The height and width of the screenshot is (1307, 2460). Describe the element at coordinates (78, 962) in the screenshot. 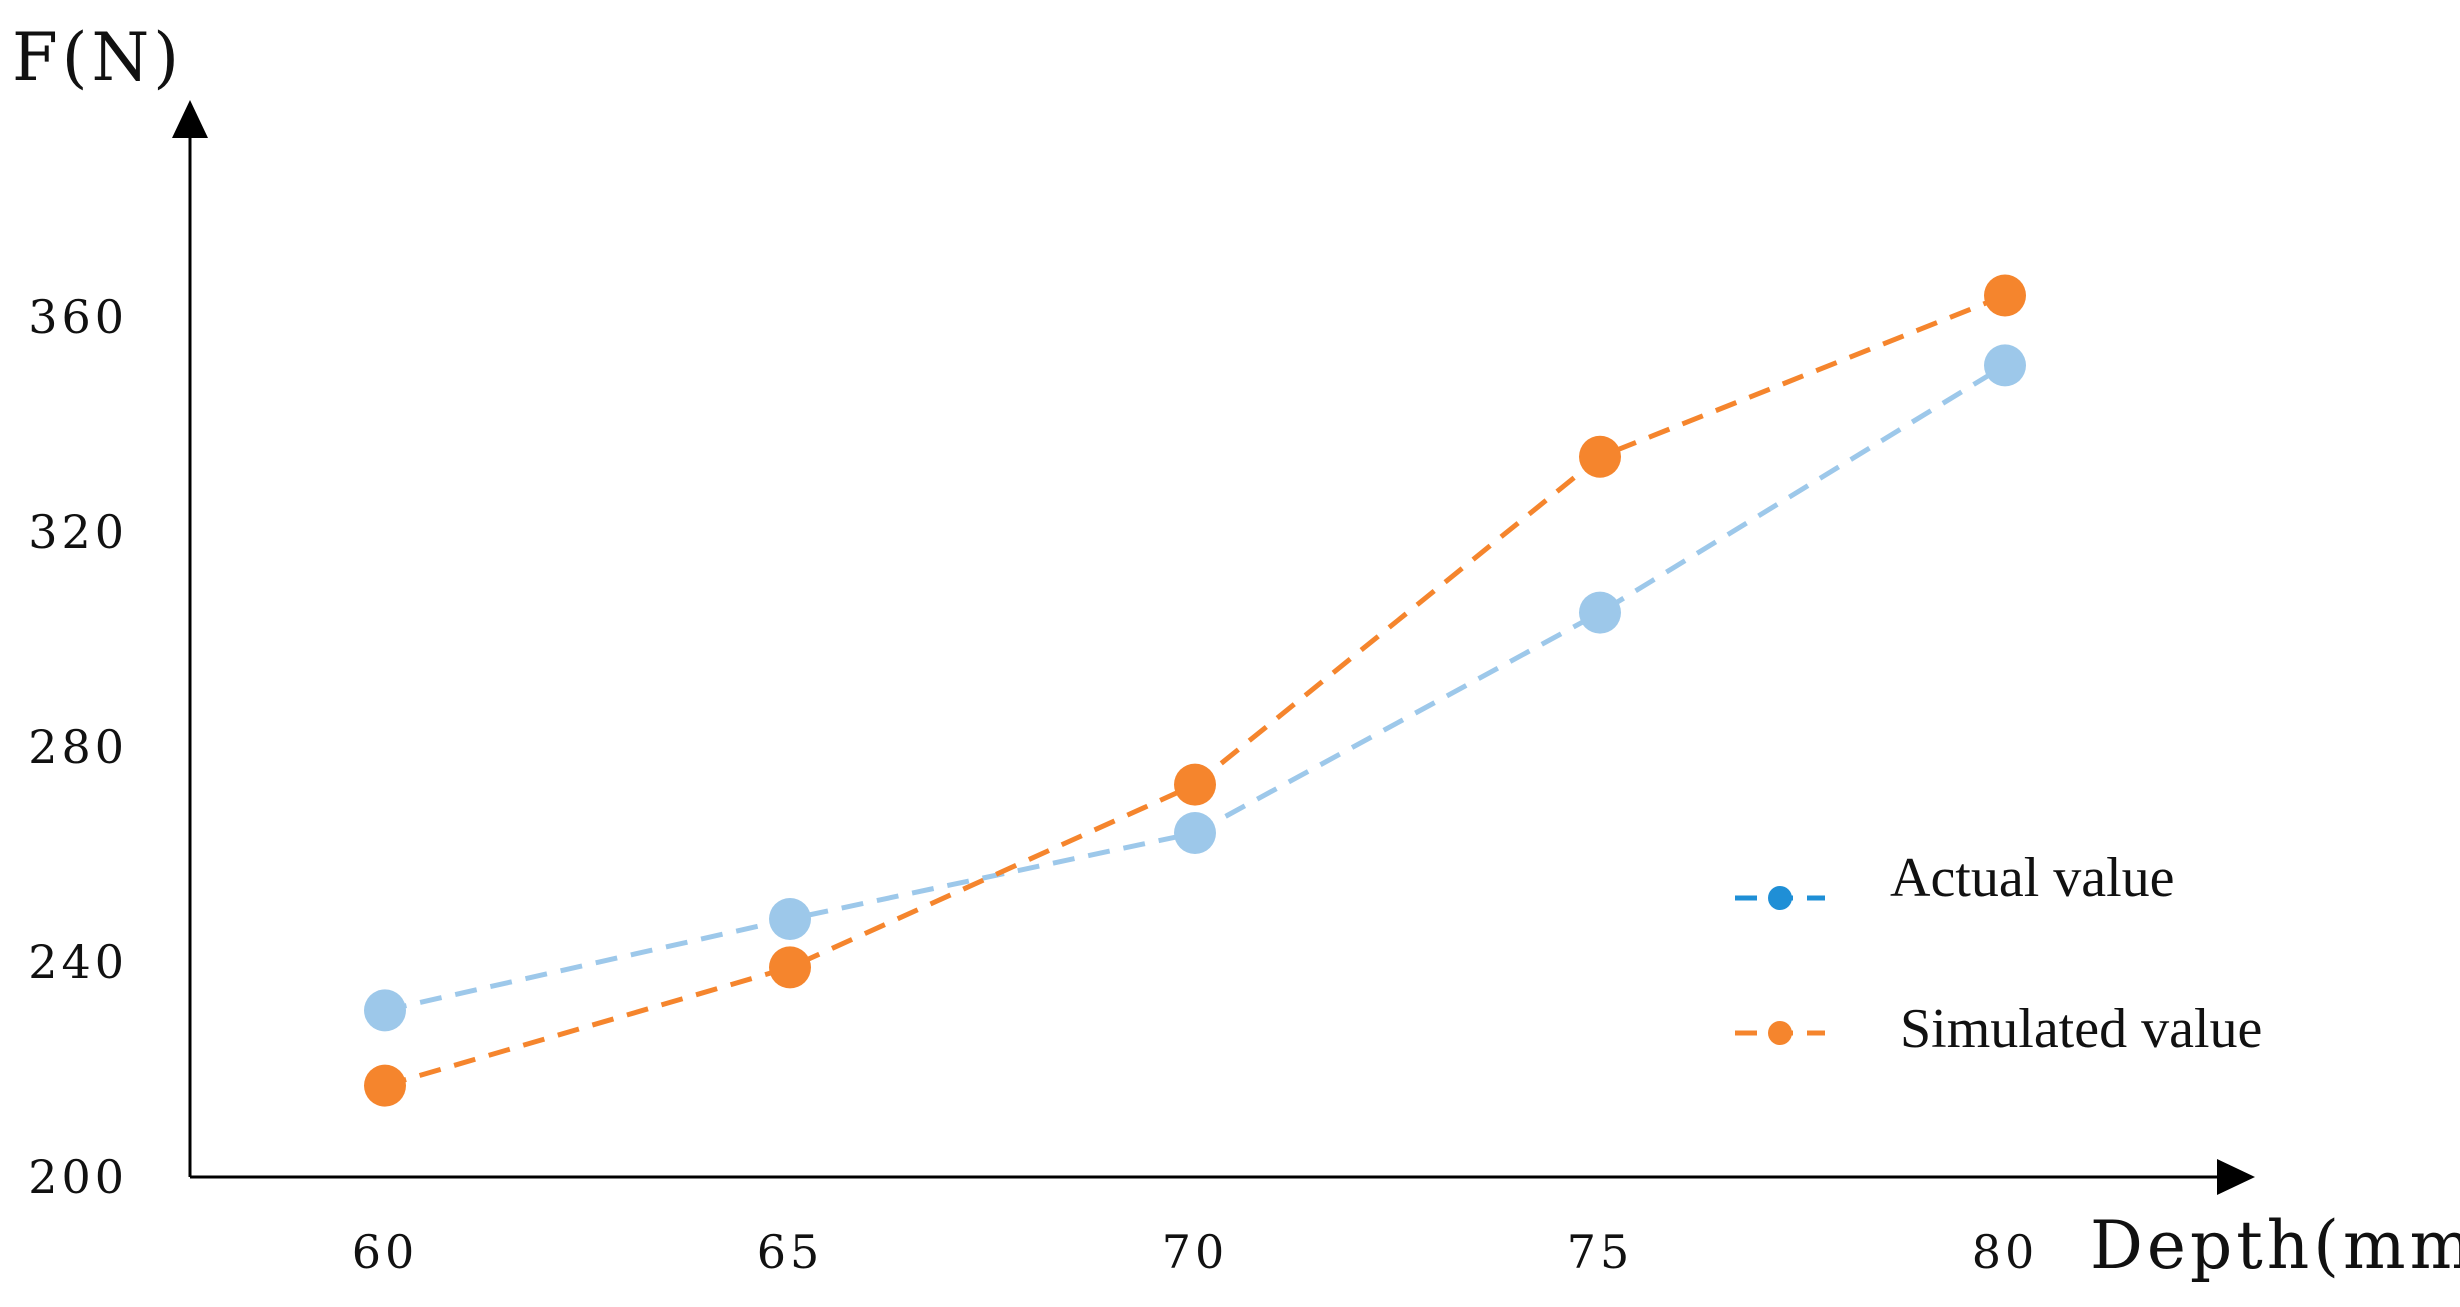

I see `y-tick-label: 240` at that location.